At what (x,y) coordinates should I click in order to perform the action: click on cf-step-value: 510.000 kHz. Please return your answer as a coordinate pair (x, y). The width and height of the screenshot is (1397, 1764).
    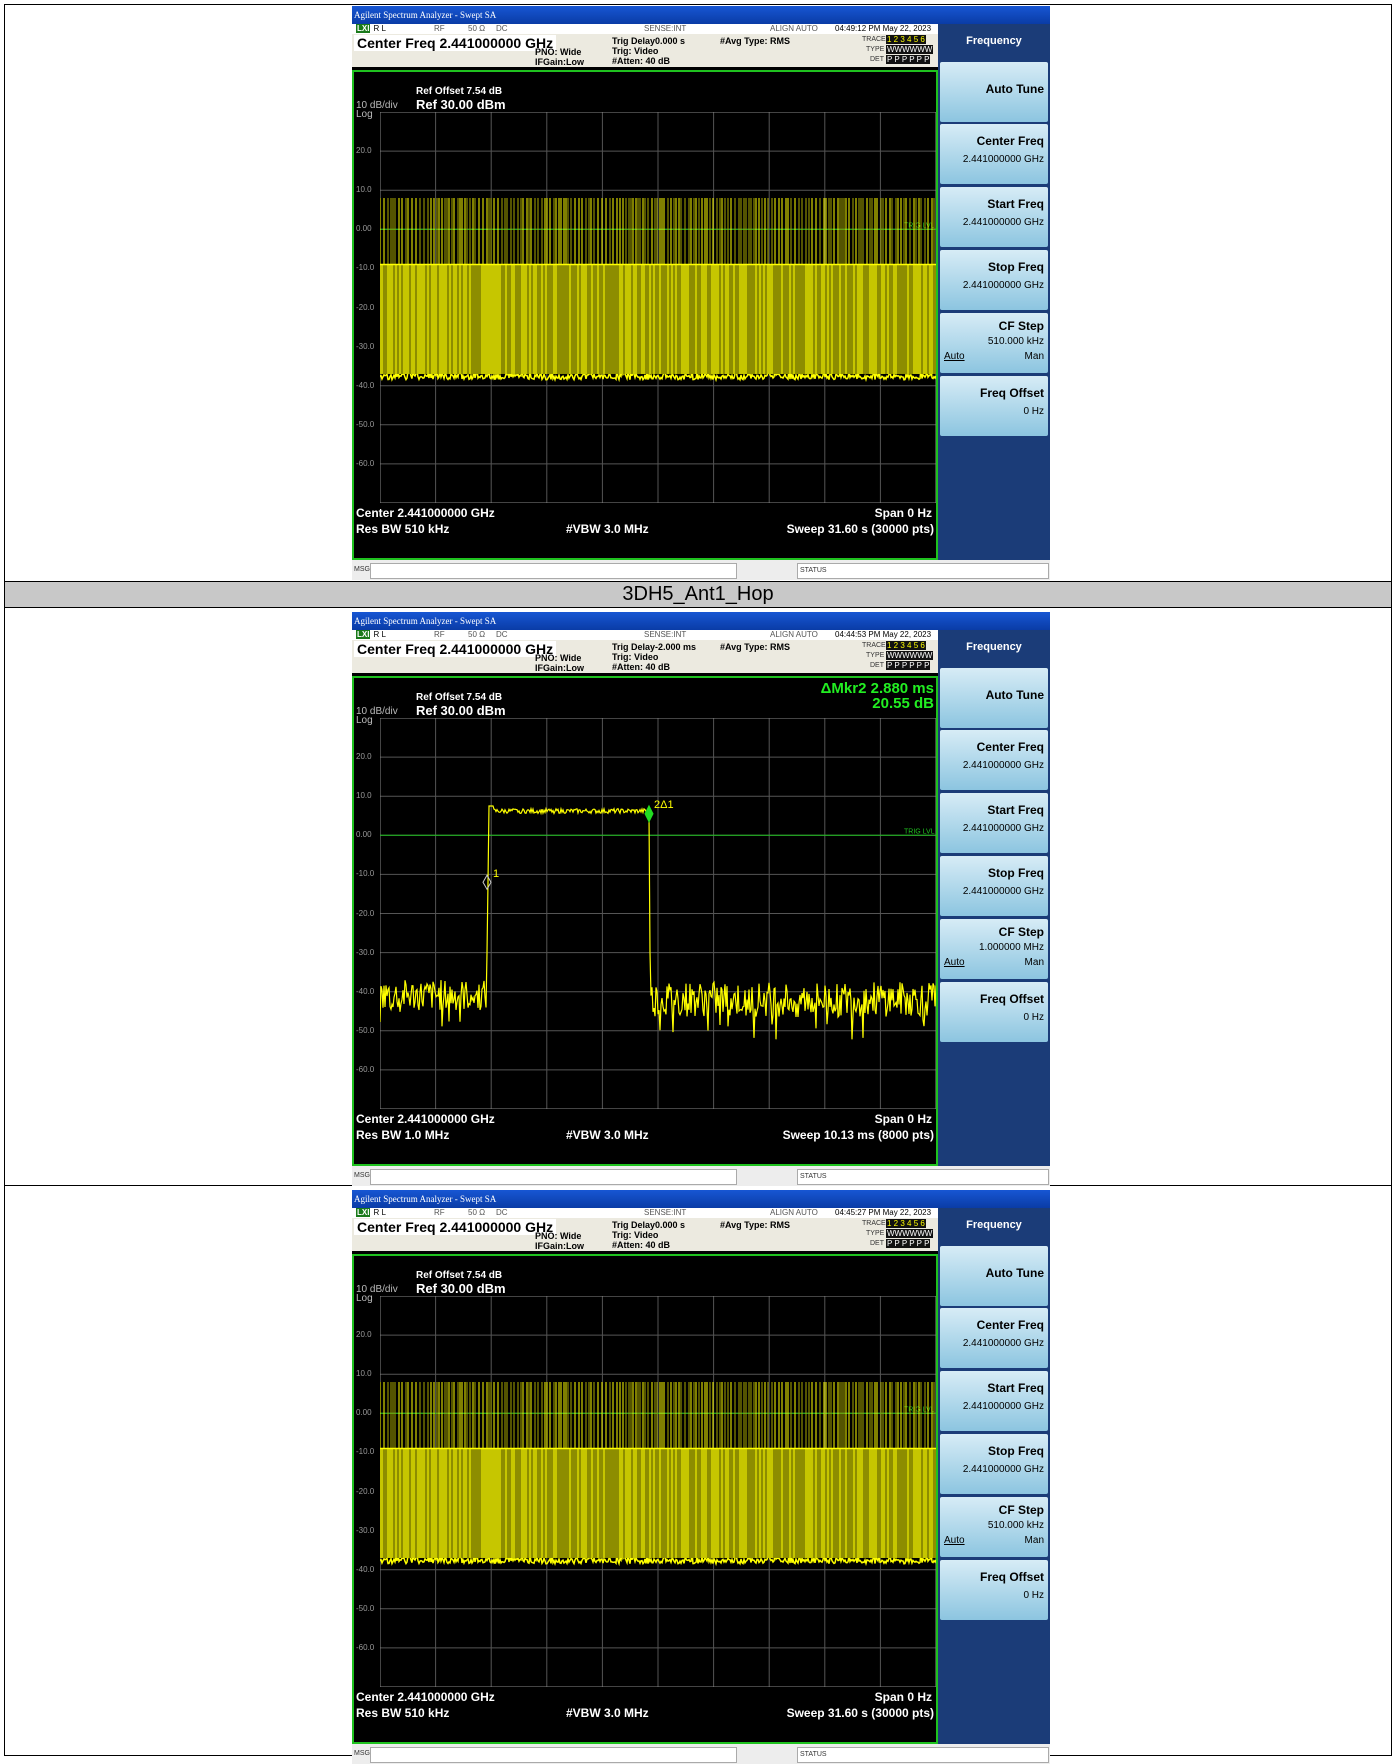
    Looking at the image, I should click on (1015, 341).